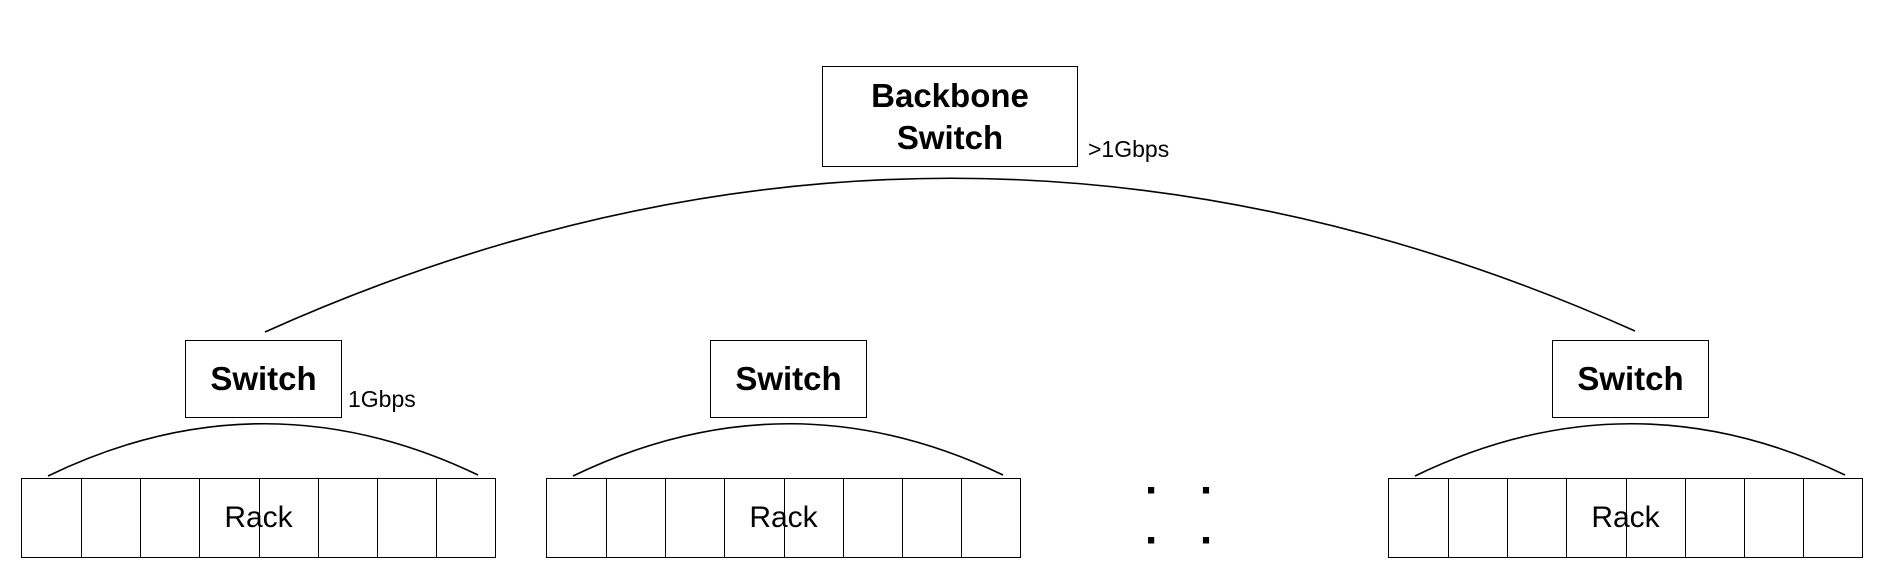 The width and height of the screenshot is (1886, 578). I want to click on rack-1-label: Rack, so click(258, 517).